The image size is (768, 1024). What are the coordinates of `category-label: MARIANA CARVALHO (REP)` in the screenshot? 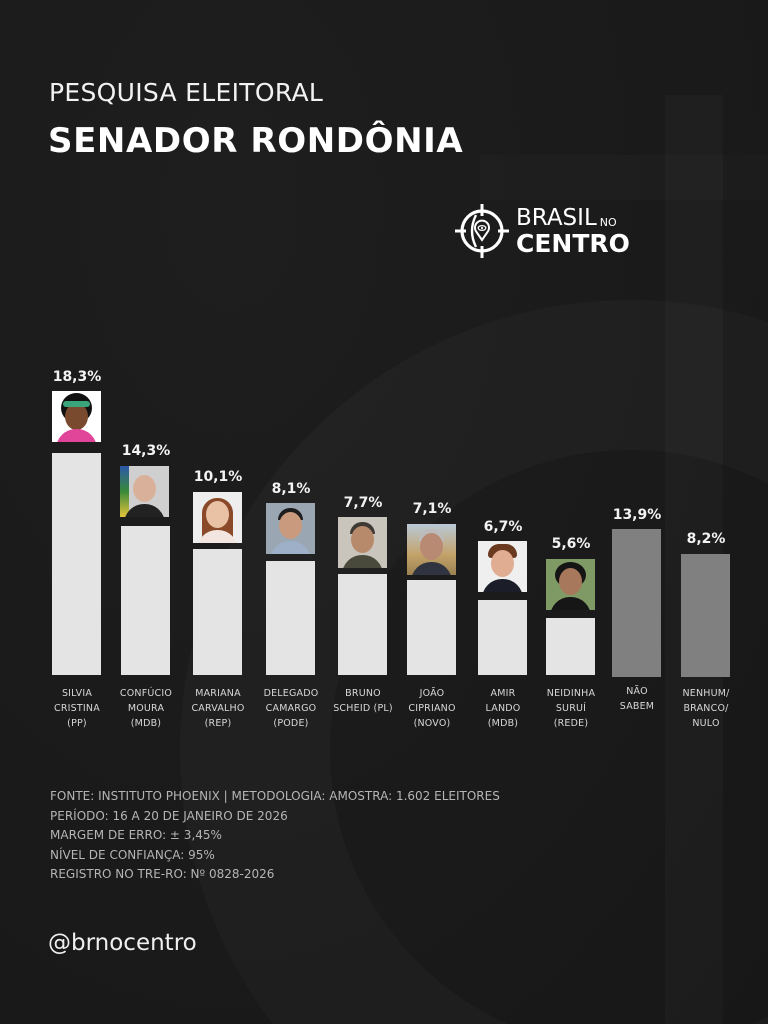 It's located at (218, 708).